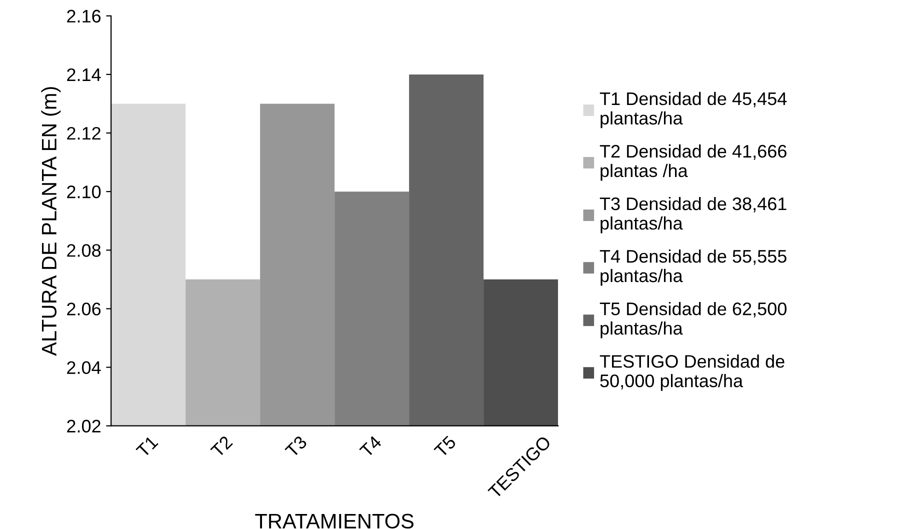 This screenshot has height=529, width=903. I want to click on x-tick-label: T5, so click(445, 446).